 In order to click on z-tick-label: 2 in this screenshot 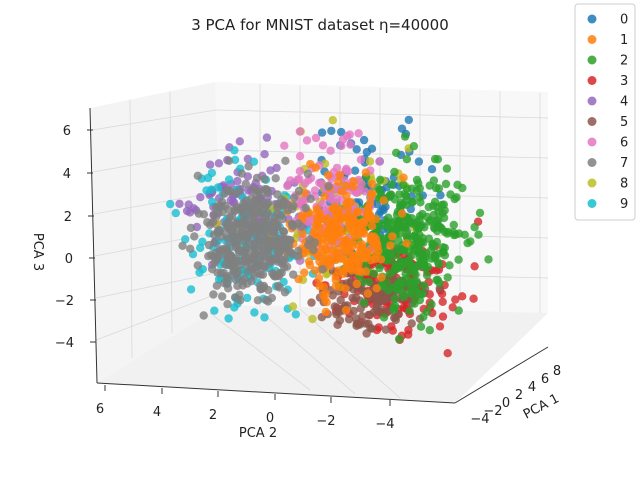, I will do `click(68, 217)`.